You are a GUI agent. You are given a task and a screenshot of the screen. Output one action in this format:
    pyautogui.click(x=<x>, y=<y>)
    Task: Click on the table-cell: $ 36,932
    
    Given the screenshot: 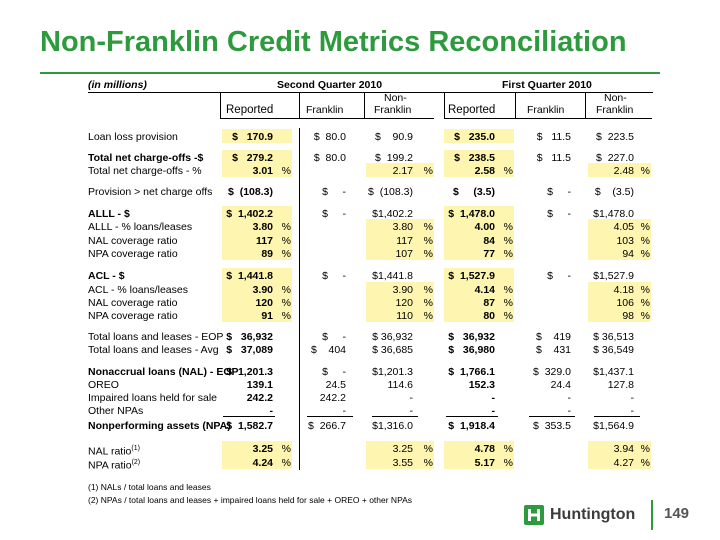 What is the action you would take?
    pyautogui.click(x=392, y=337)
    